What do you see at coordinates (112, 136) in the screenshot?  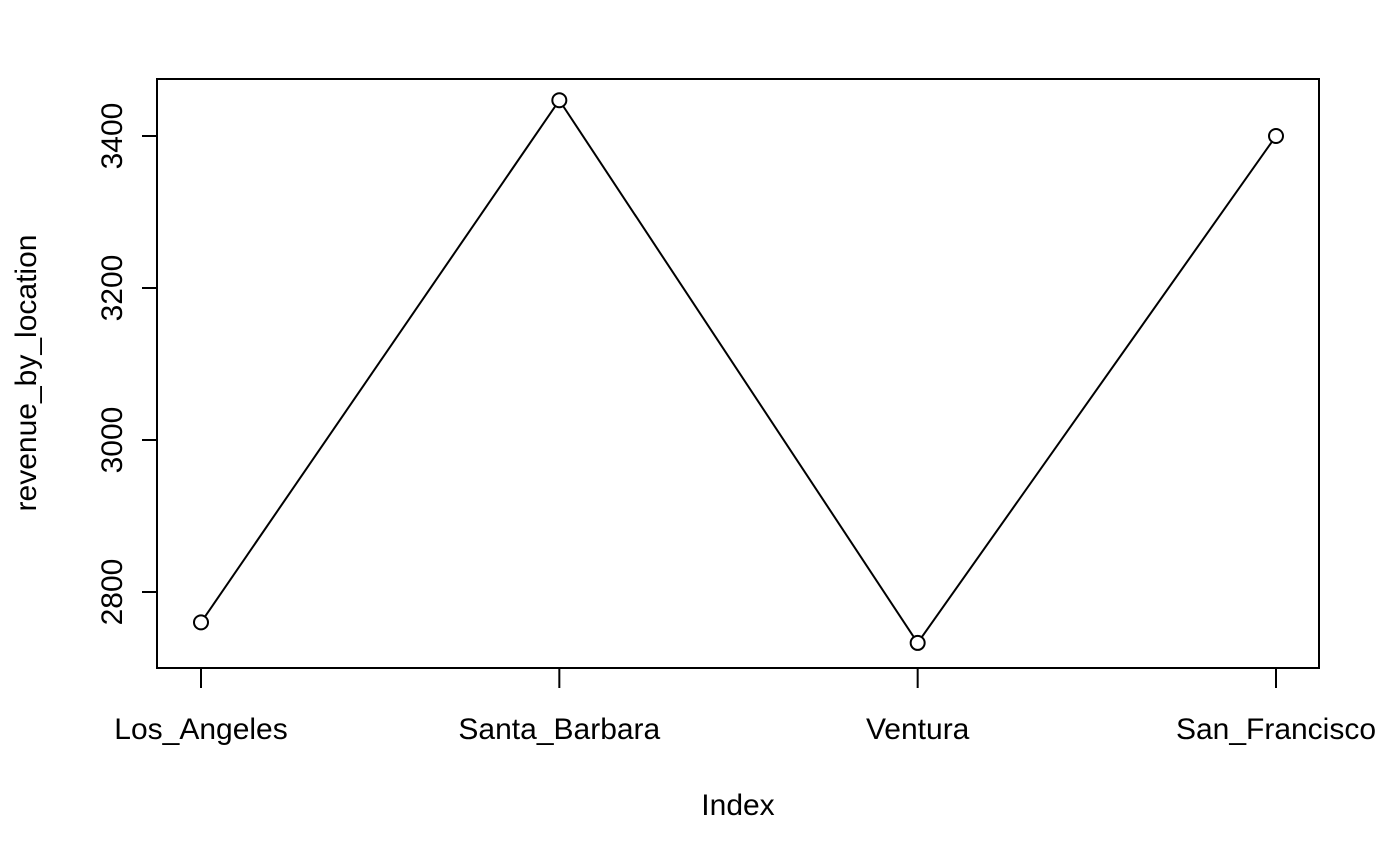 I see `y-tick-label: 3400` at bounding box center [112, 136].